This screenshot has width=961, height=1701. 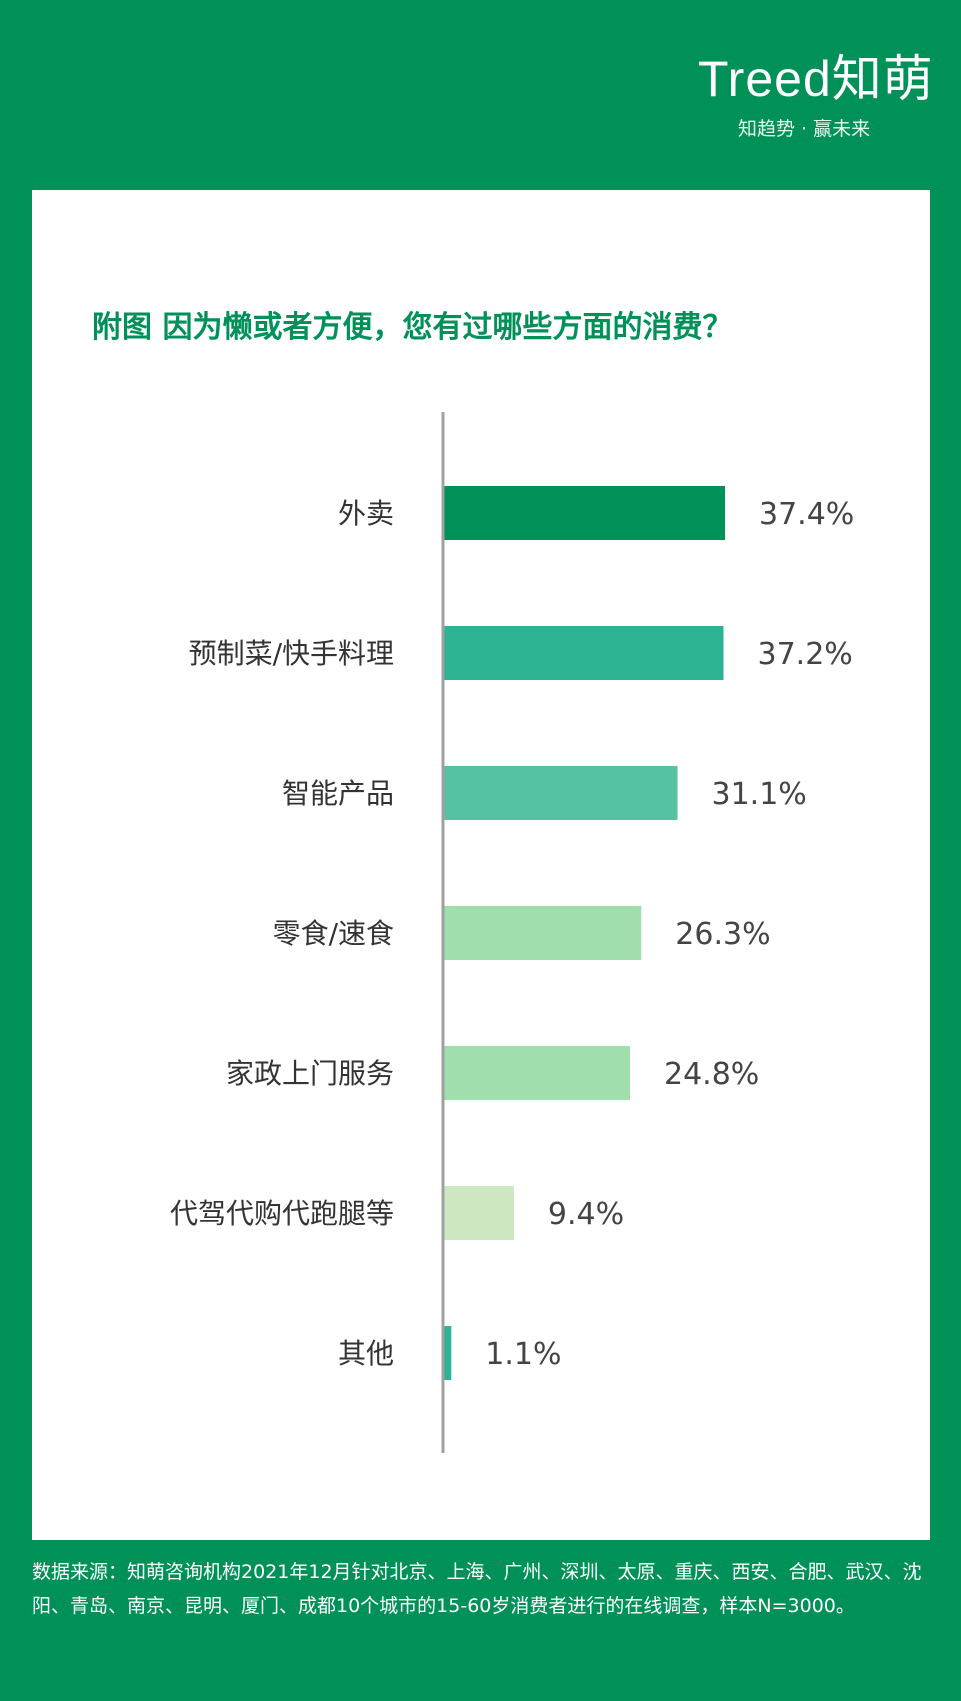 What do you see at coordinates (523, 1354) in the screenshot?
I see `value-label: 1.1%` at bounding box center [523, 1354].